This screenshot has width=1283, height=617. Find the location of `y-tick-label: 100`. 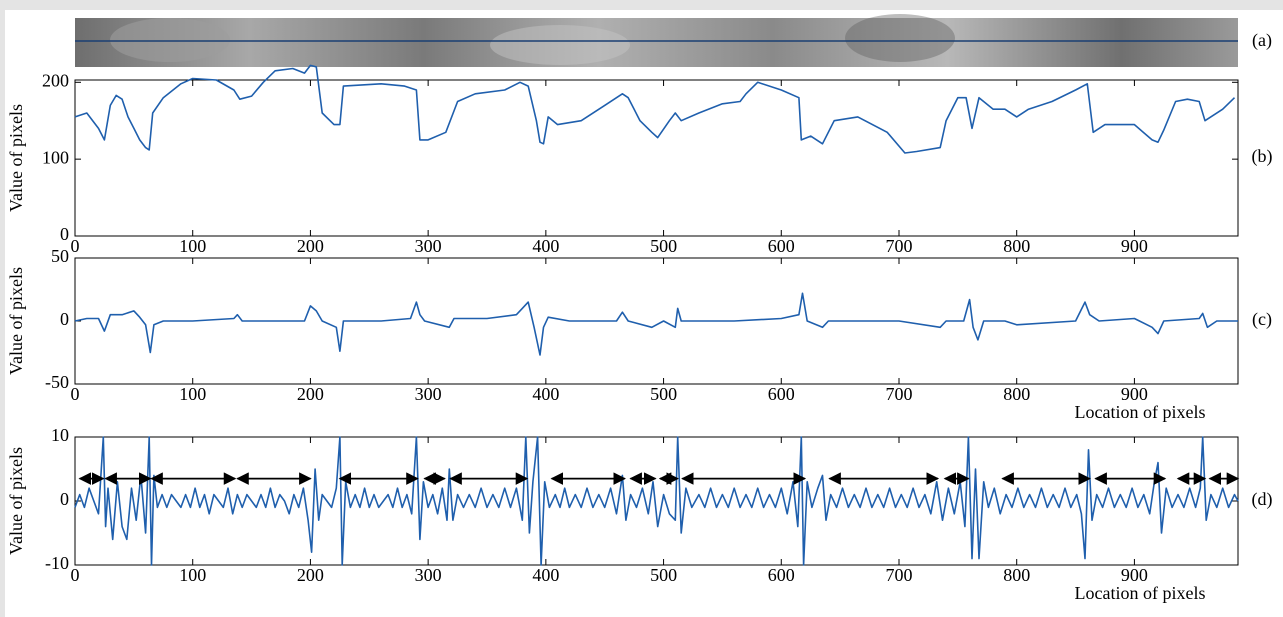

y-tick-label: 100 is located at coordinates (55, 157).